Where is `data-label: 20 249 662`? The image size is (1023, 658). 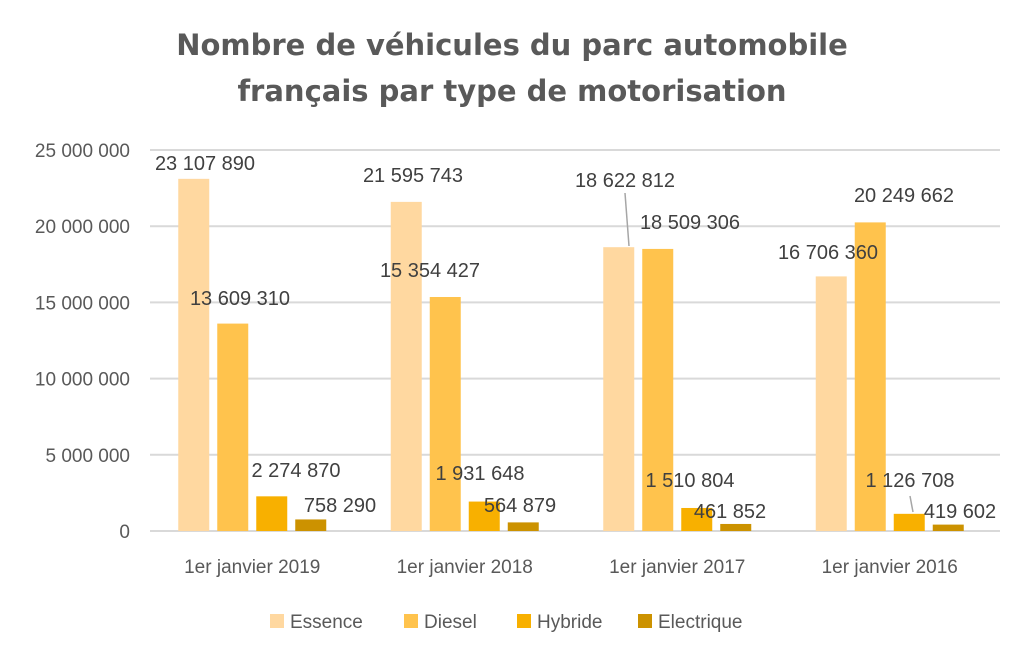 data-label: 20 249 662 is located at coordinates (904, 196).